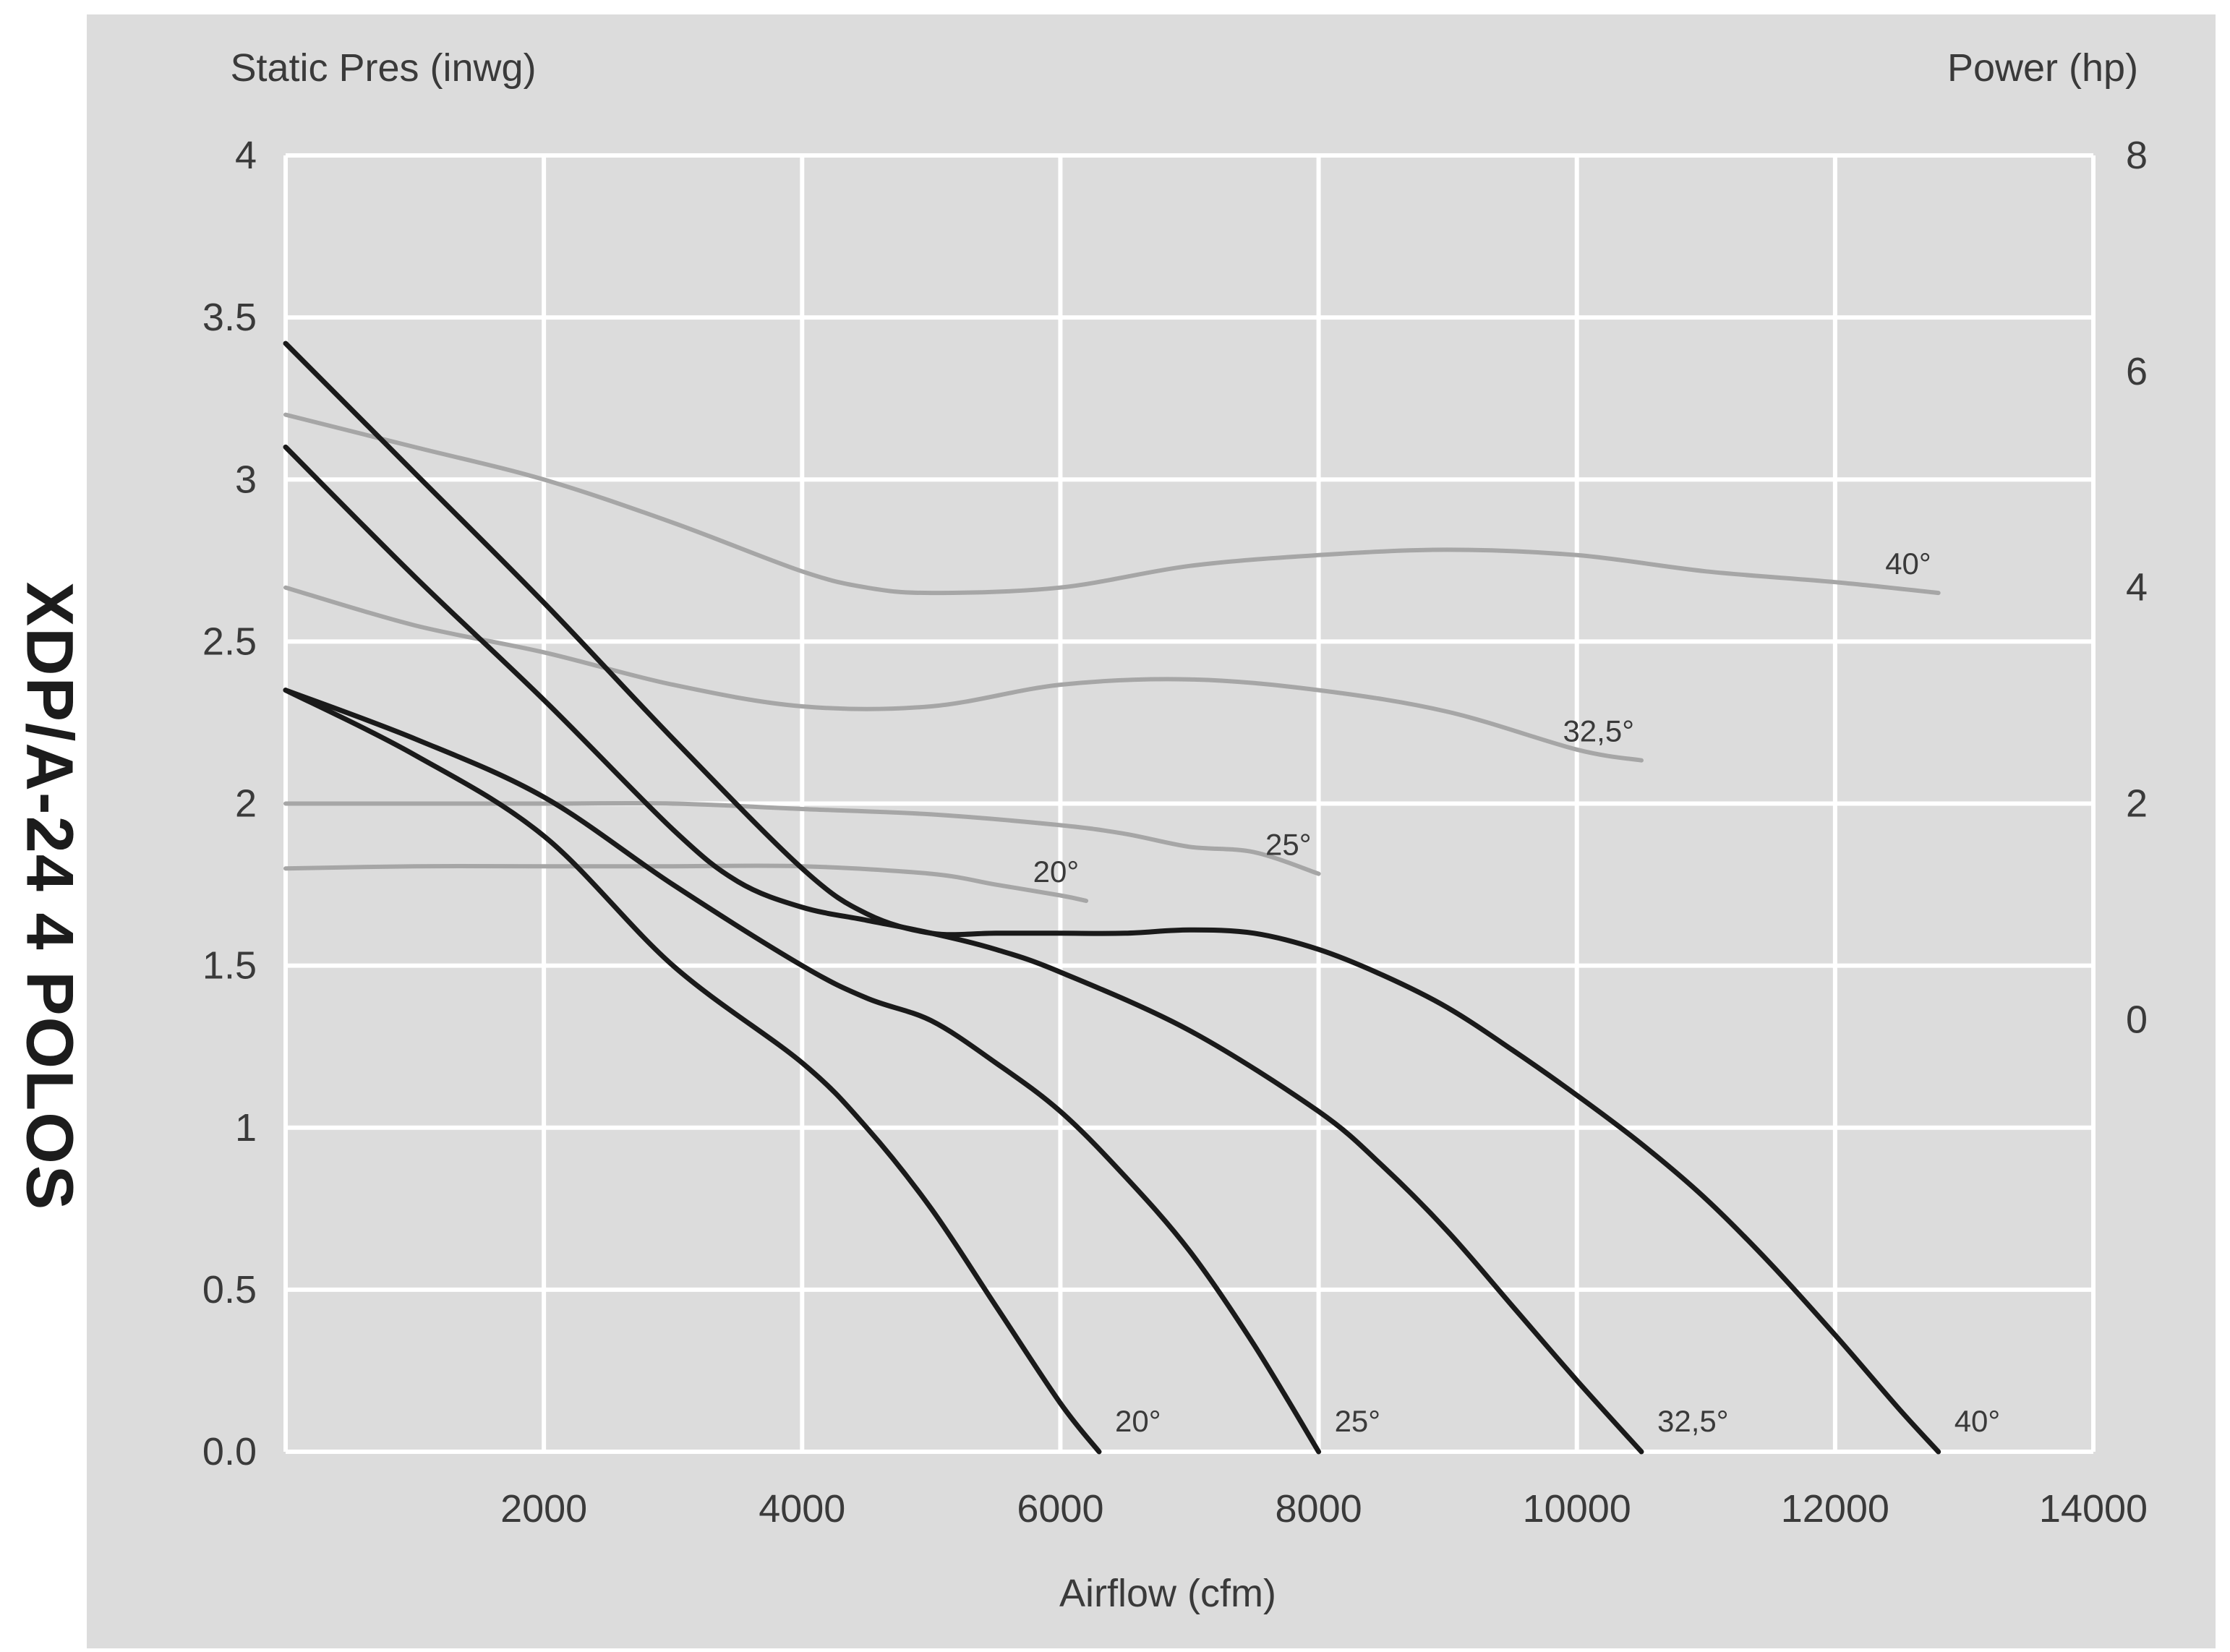 The image size is (2230, 1652). What do you see at coordinates (246, 480) in the screenshot?
I see `y-tick-label: 3` at bounding box center [246, 480].